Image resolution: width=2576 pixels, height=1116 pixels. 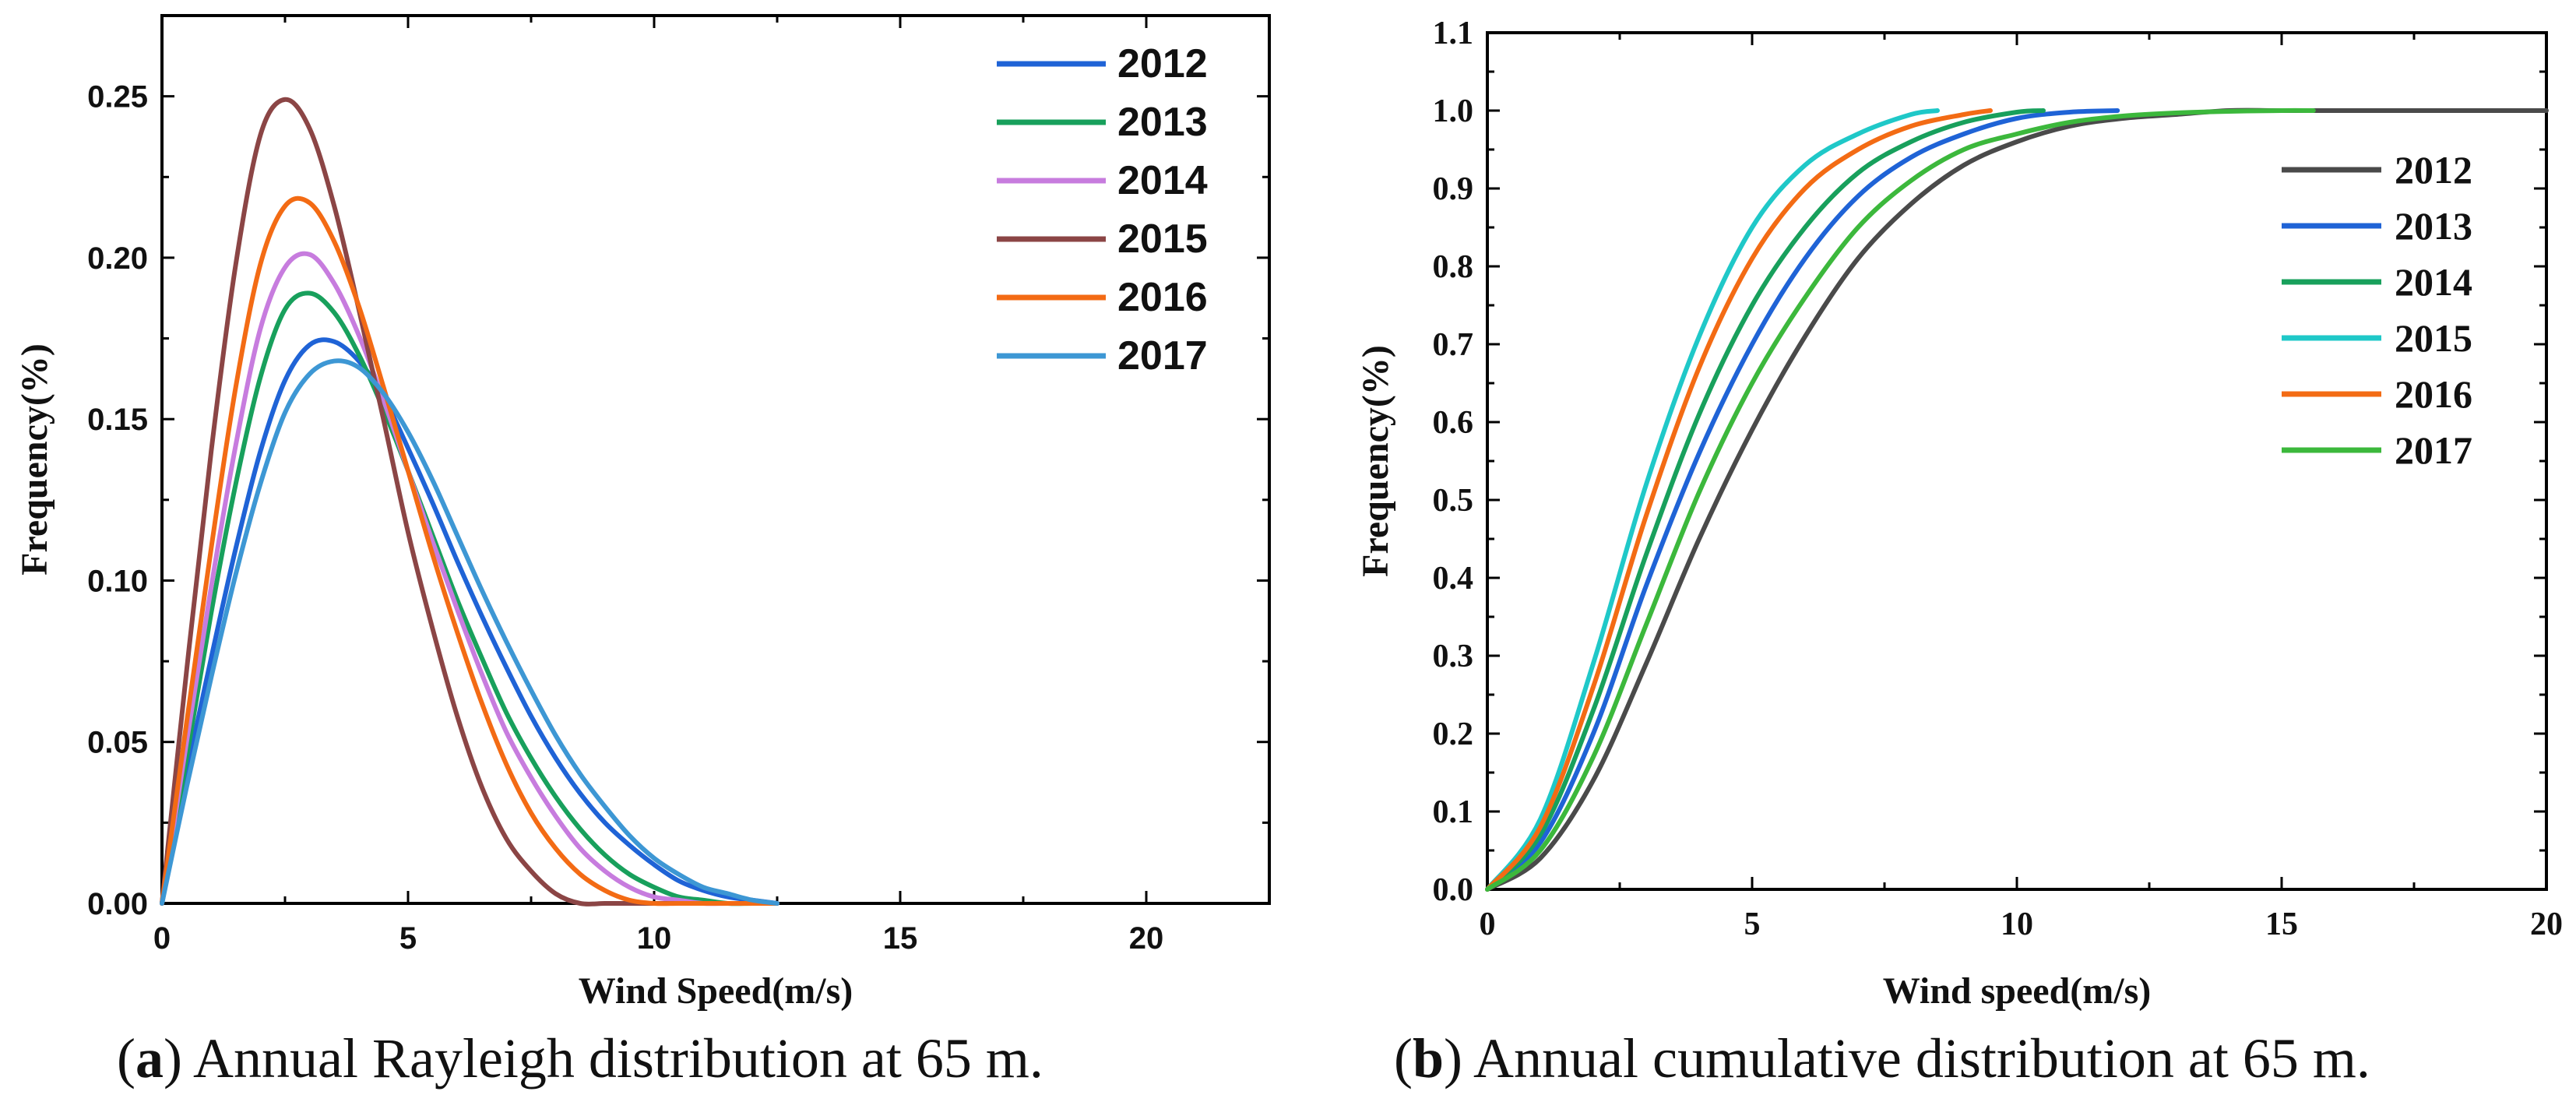 I want to click on caption-a-label: a, so click(x=149, y=1058).